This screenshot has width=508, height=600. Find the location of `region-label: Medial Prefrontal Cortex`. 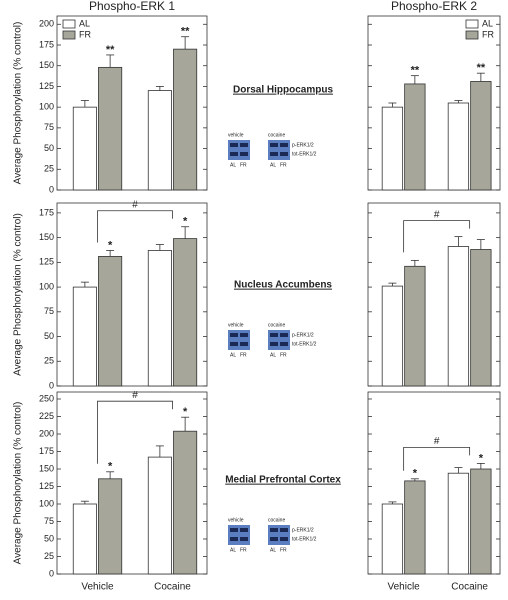

region-label: Medial Prefrontal Cortex is located at coordinates (283, 480).